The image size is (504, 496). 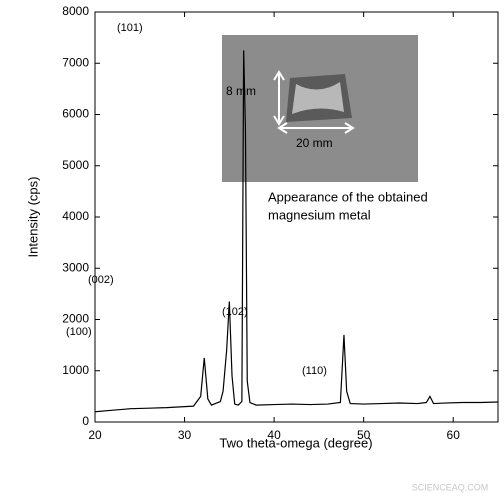 I want to click on inset-caption: Appearance of the obtained, so click(x=348, y=196).